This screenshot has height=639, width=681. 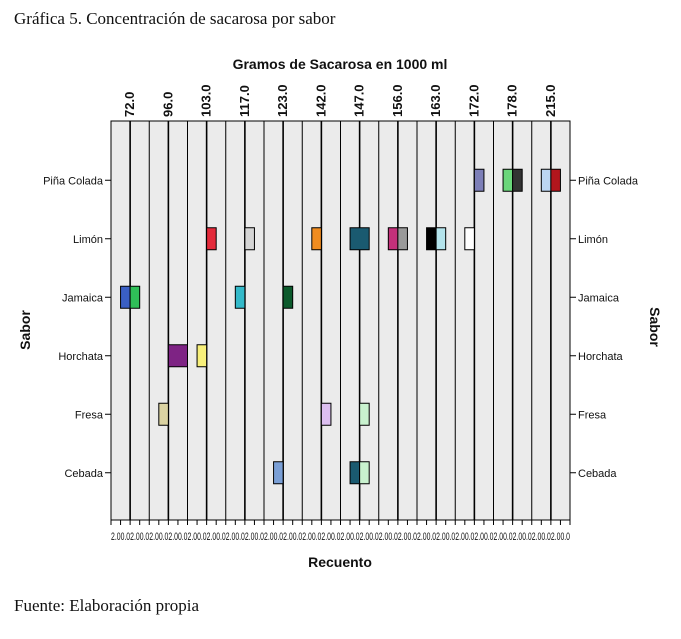 I want to click on y-tick-label-left: Jamaica, so click(x=83, y=298).